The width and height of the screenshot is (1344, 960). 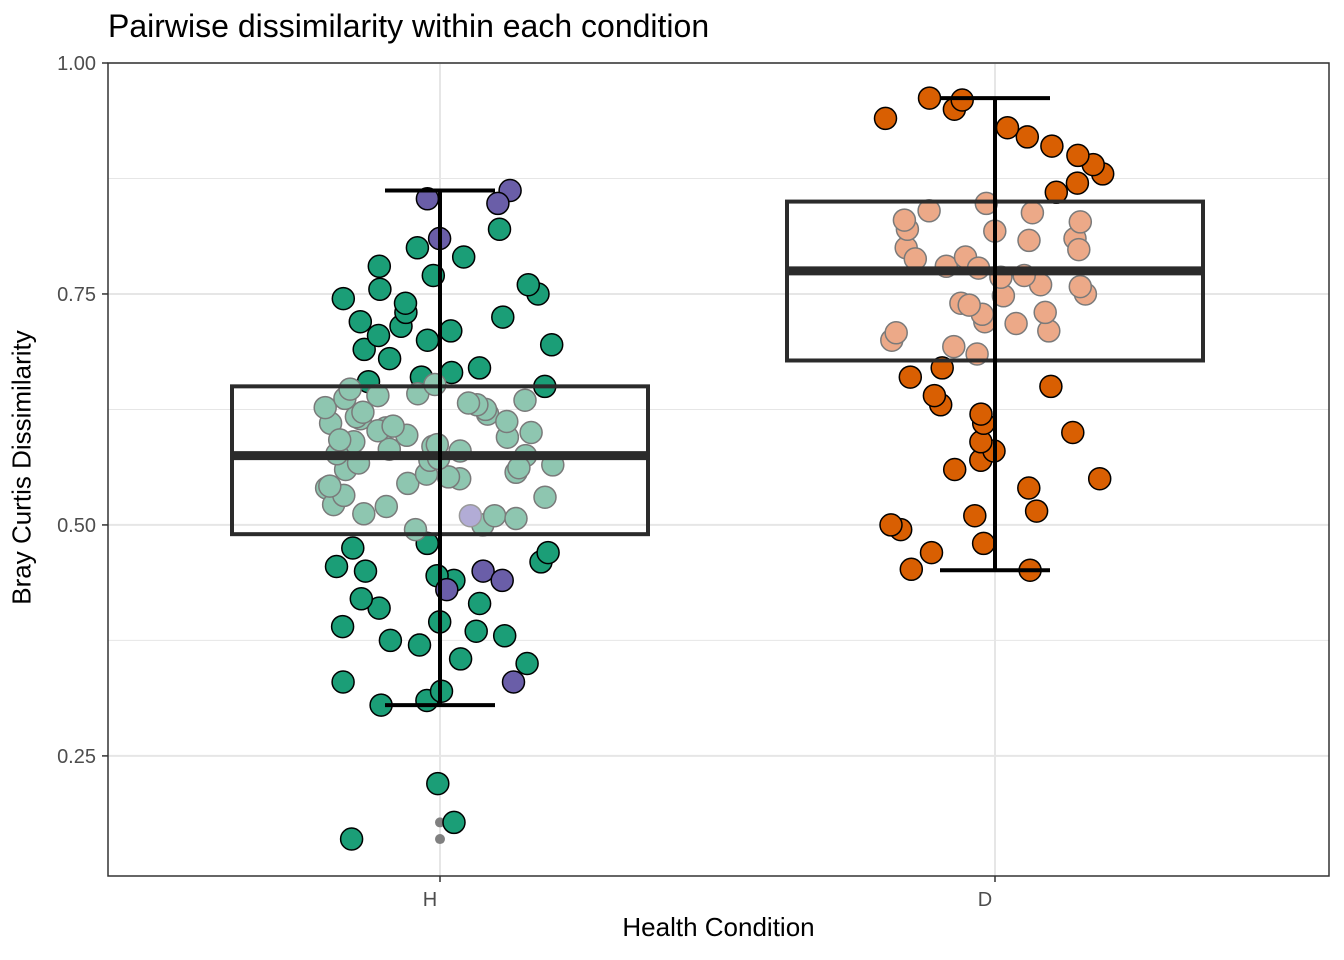 What do you see at coordinates (76, 295) in the screenshot?
I see `y-tick-label-2: 0.75` at bounding box center [76, 295].